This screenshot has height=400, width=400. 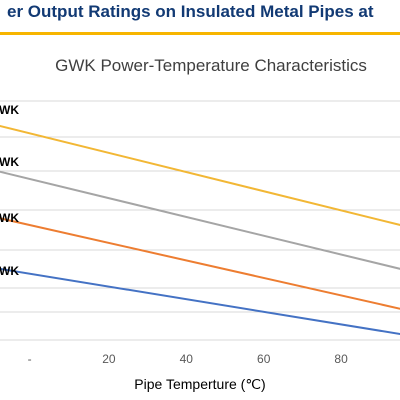 I want to click on x-tick-label: -, so click(x=30, y=359).